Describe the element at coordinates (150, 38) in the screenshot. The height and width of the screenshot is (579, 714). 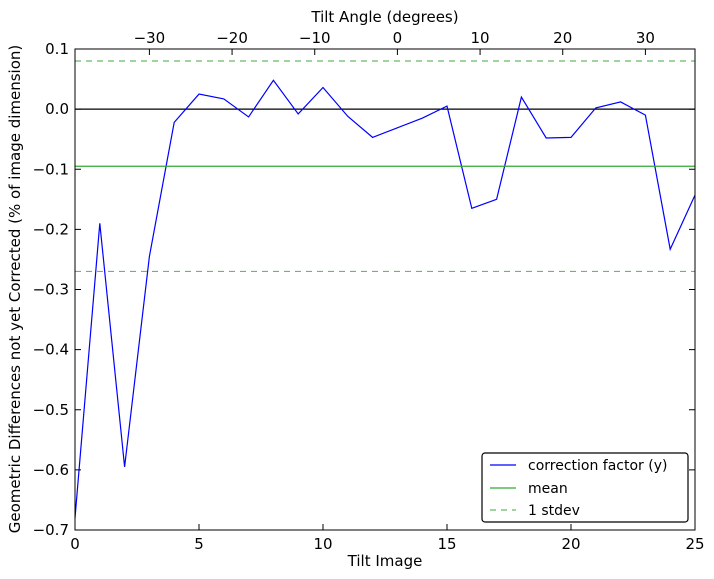
I see `top-tick-label: −30` at that location.